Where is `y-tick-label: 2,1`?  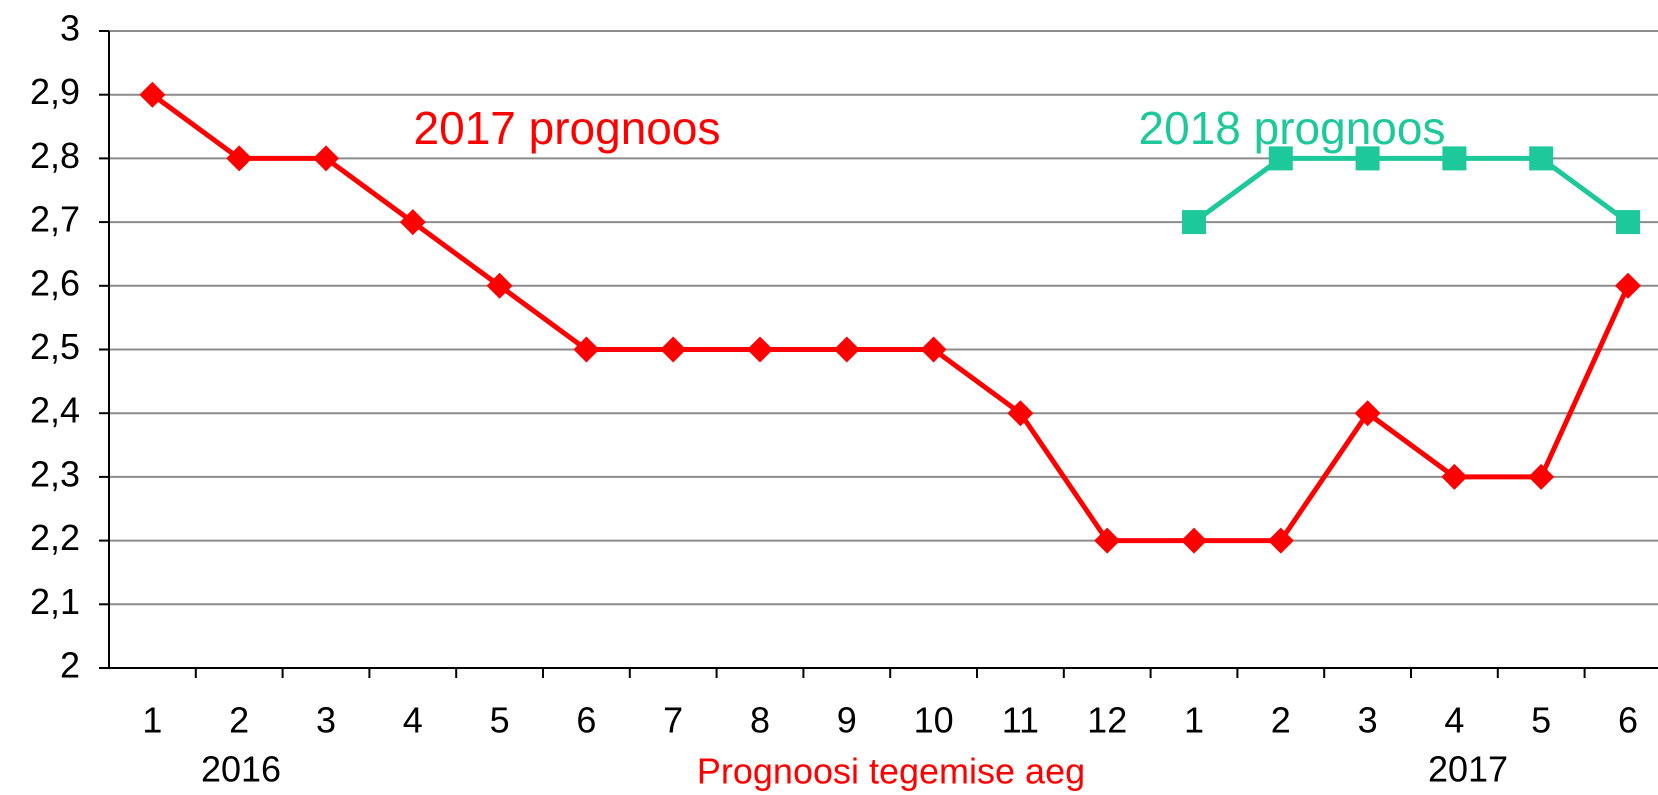 y-tick-label: 2,1 is located at coordinates (55, 601).